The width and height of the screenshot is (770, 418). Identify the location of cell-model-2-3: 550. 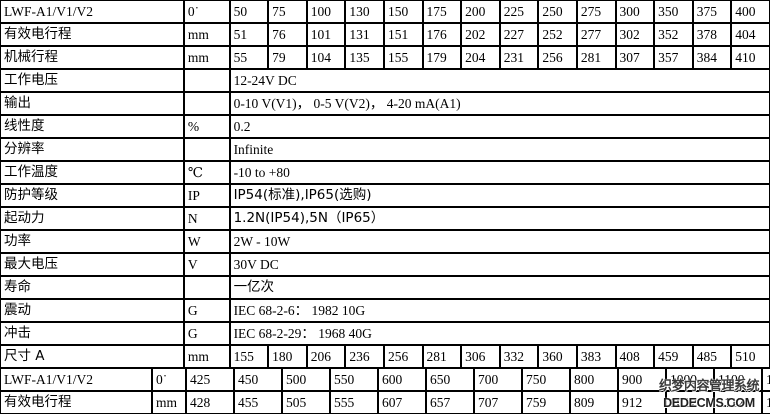
(354, 379).